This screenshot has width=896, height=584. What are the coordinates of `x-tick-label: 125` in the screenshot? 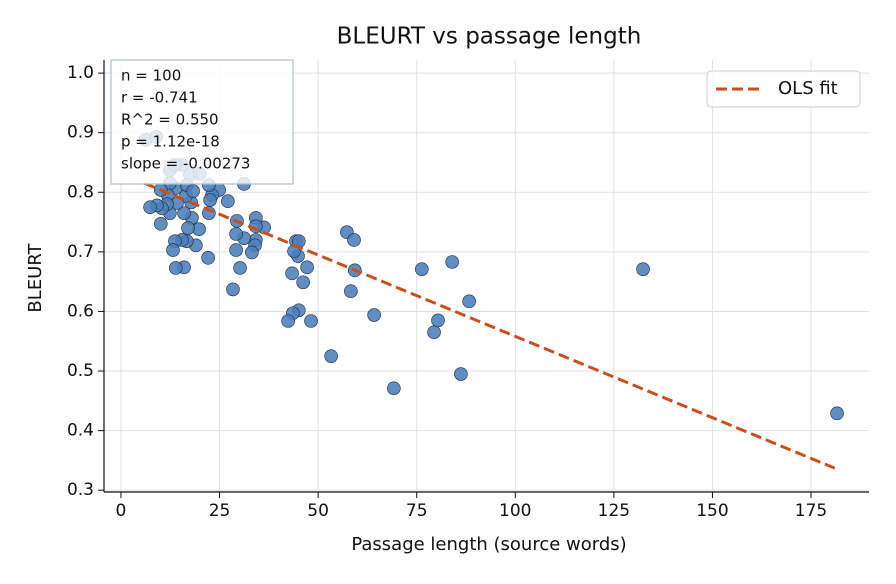 It's located at (614, 511).